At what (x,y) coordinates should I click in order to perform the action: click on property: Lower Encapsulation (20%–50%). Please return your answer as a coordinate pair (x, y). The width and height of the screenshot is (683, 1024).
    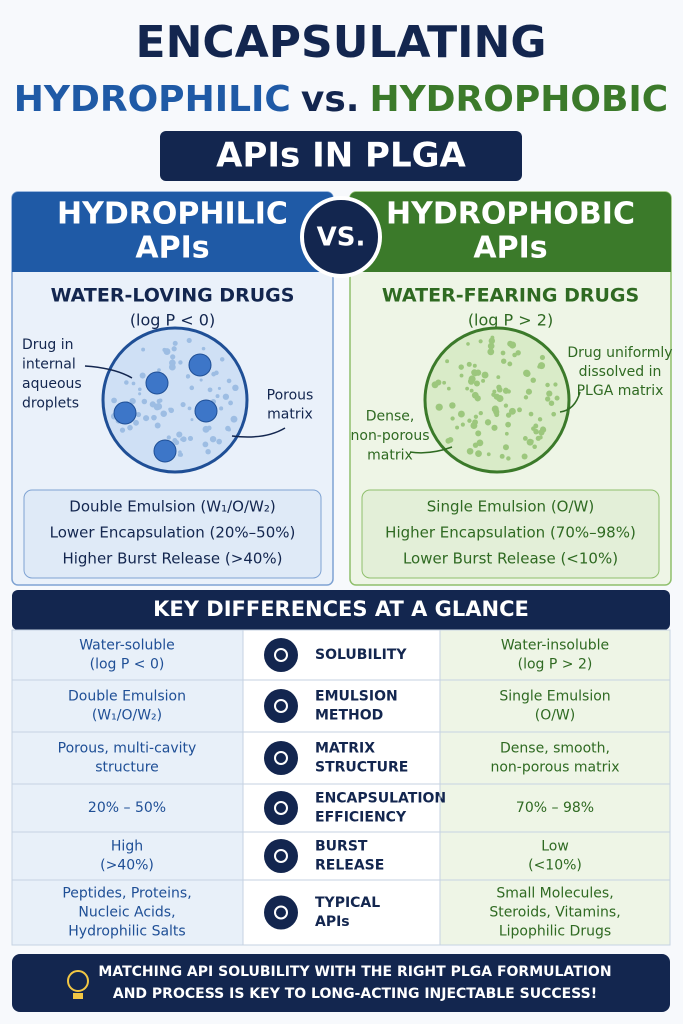
    Looking at the image, I should click on (173, 533).